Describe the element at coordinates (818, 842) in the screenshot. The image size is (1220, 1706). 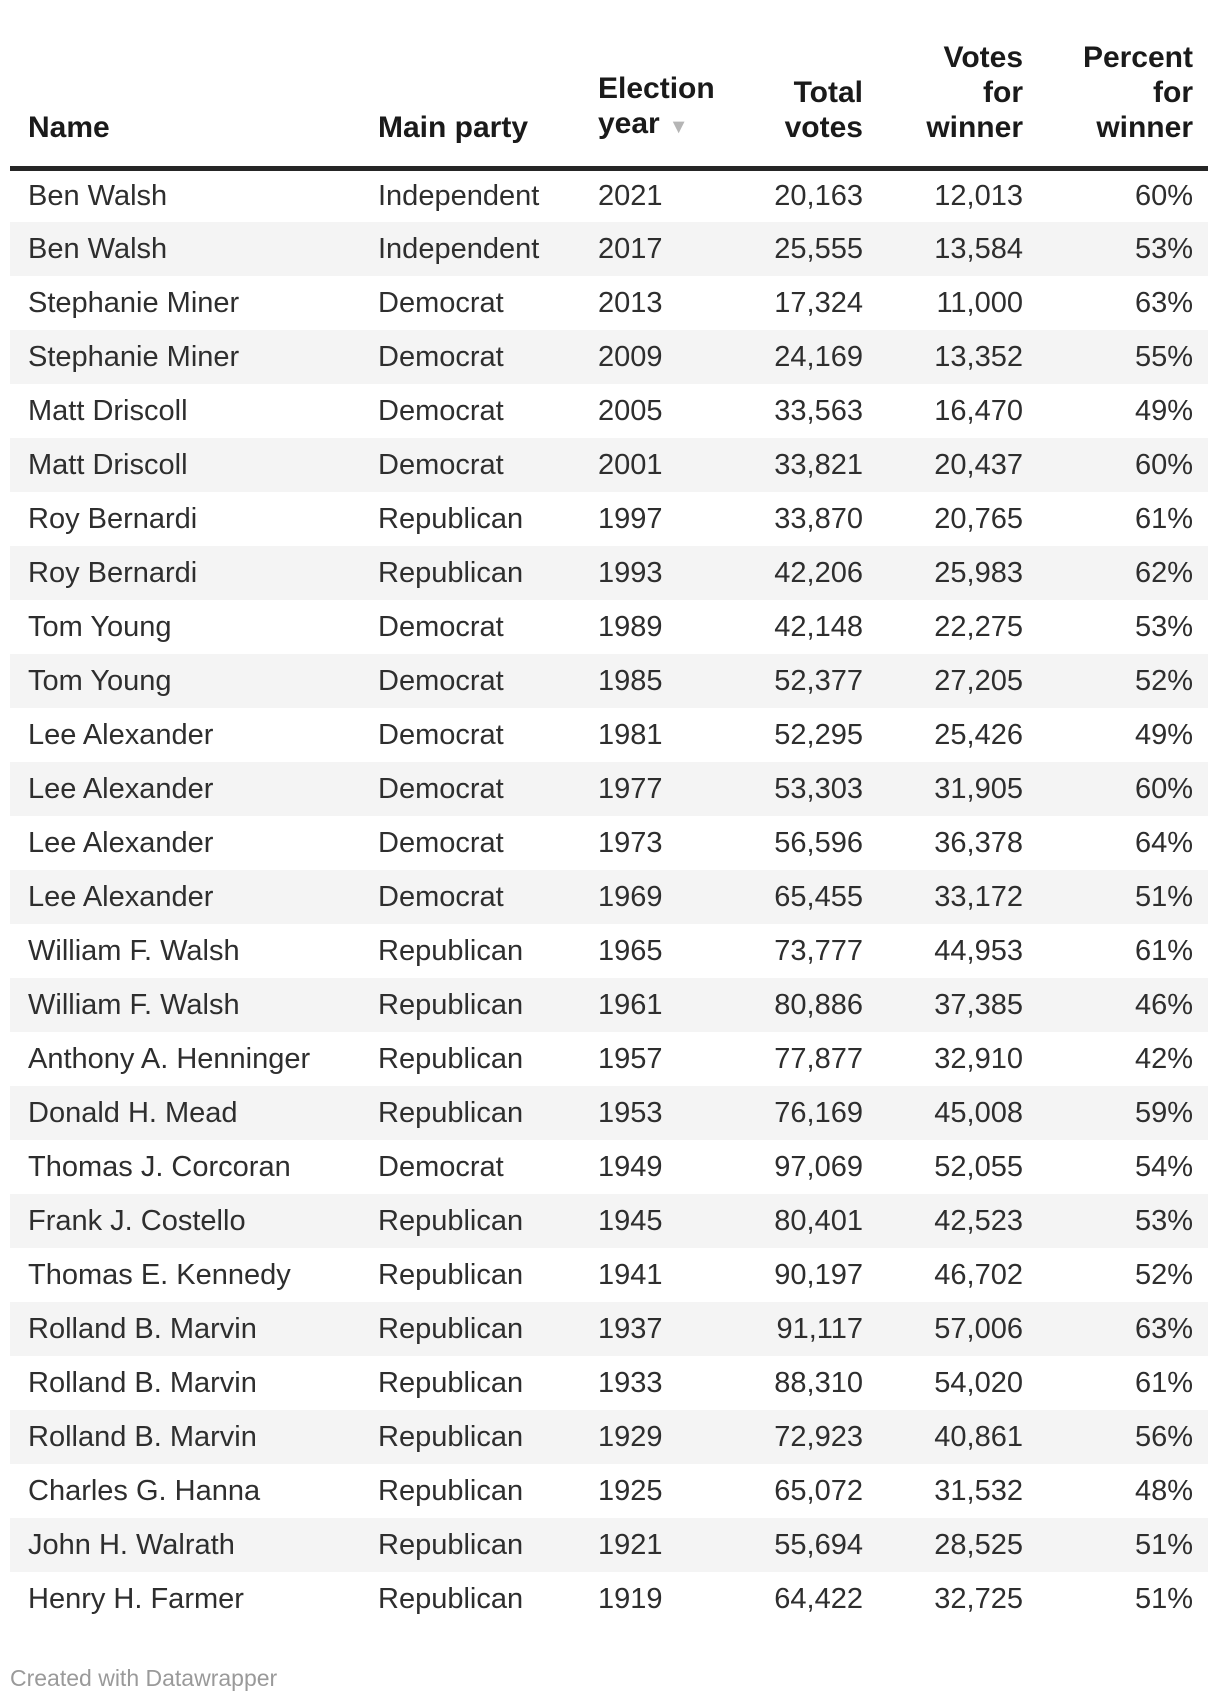
I see `cell-total-votes: 56,596` at that location.